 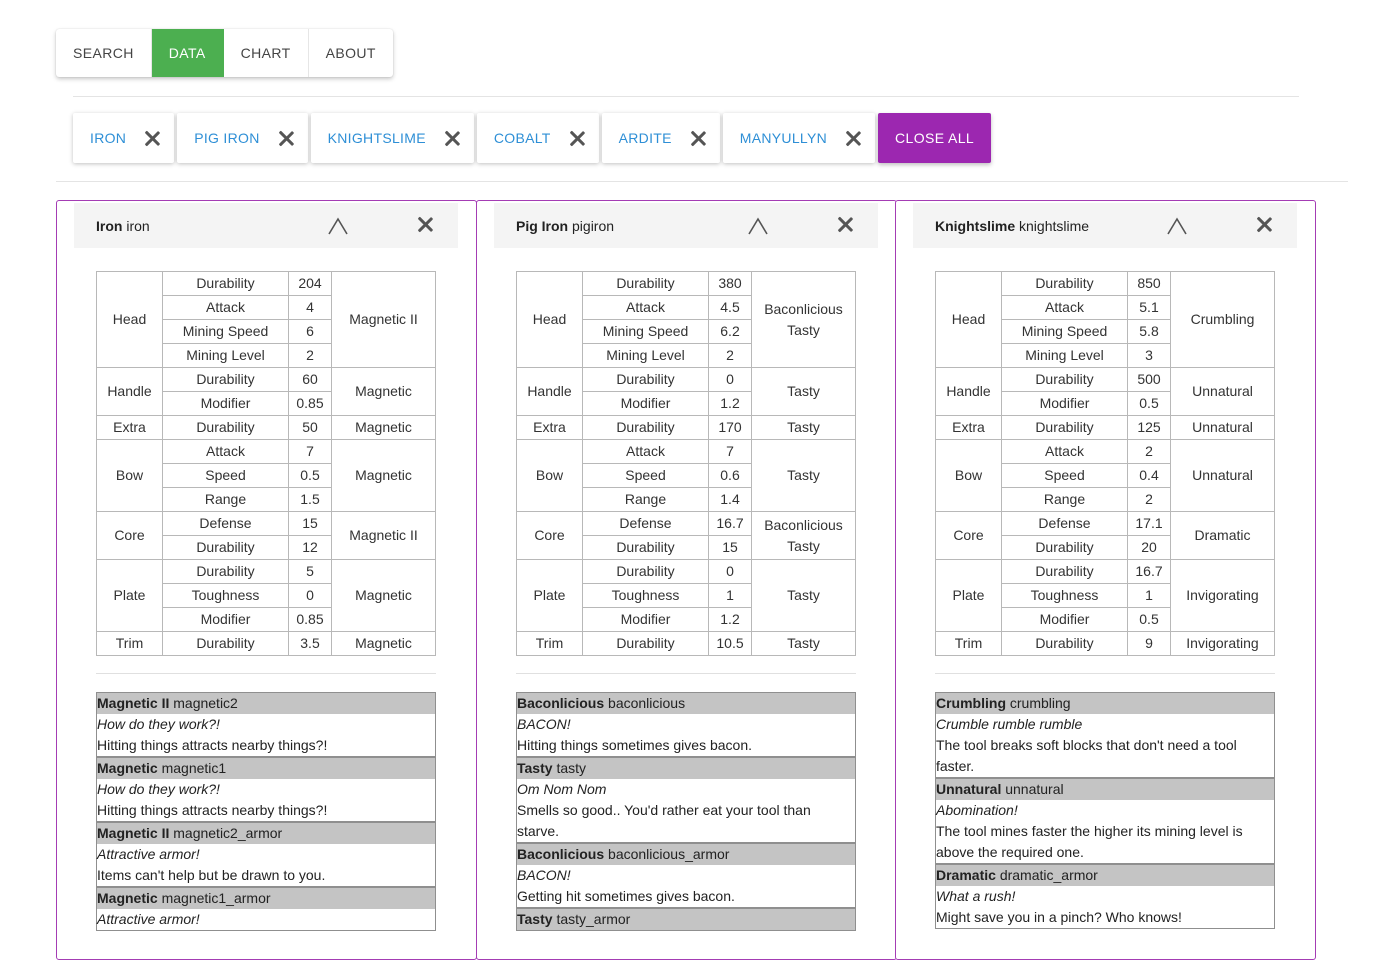 I want to click on table-row: Mining Speed 6, so click(x=266, y=331).